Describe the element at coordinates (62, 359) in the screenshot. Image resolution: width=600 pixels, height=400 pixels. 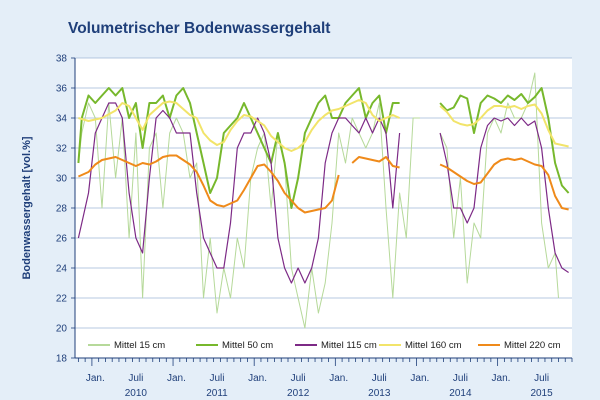
I see `y-tick-label: 18` at that location.